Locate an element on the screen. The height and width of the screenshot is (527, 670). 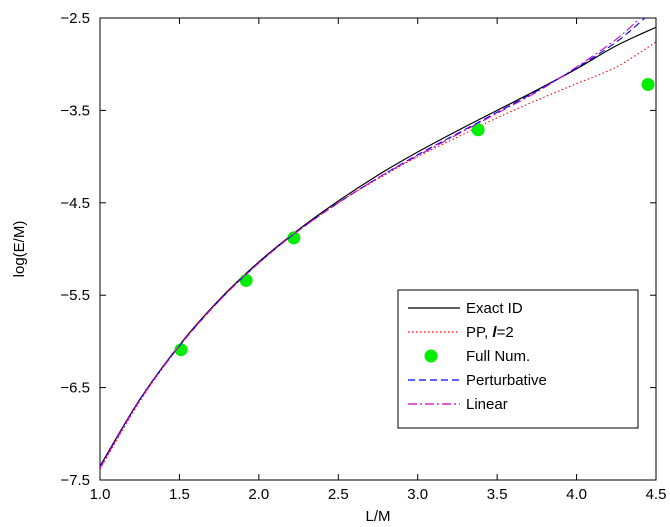
legend-box is located at coordinates (518, 359).